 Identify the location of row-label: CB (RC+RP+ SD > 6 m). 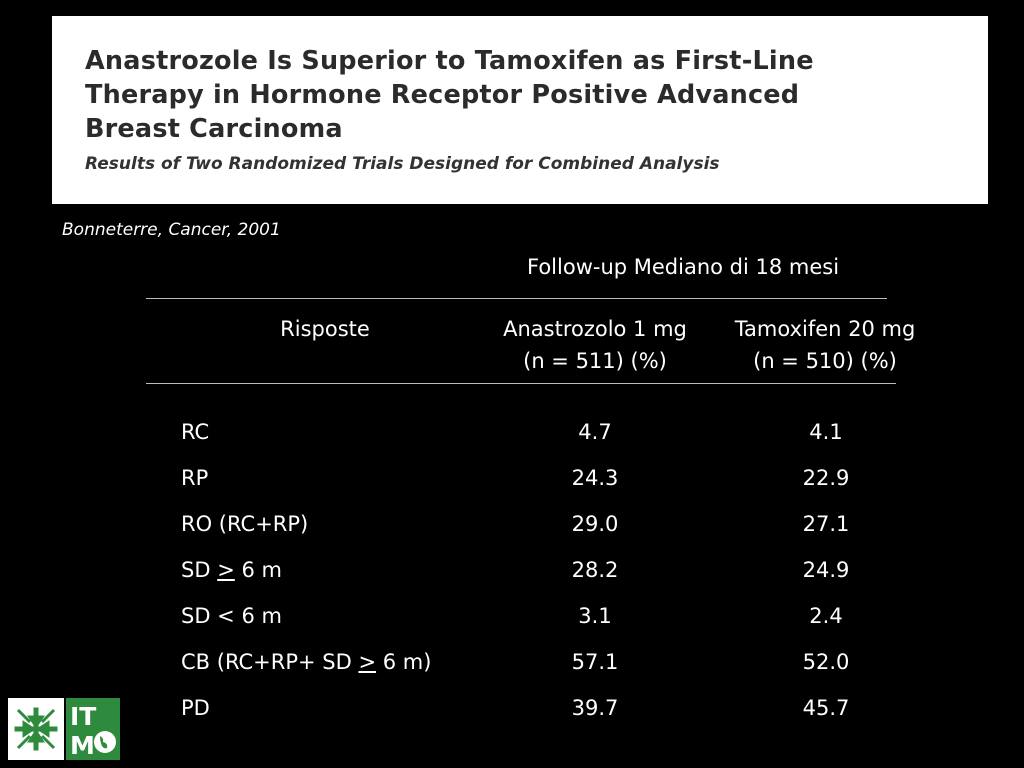
(306, 662).